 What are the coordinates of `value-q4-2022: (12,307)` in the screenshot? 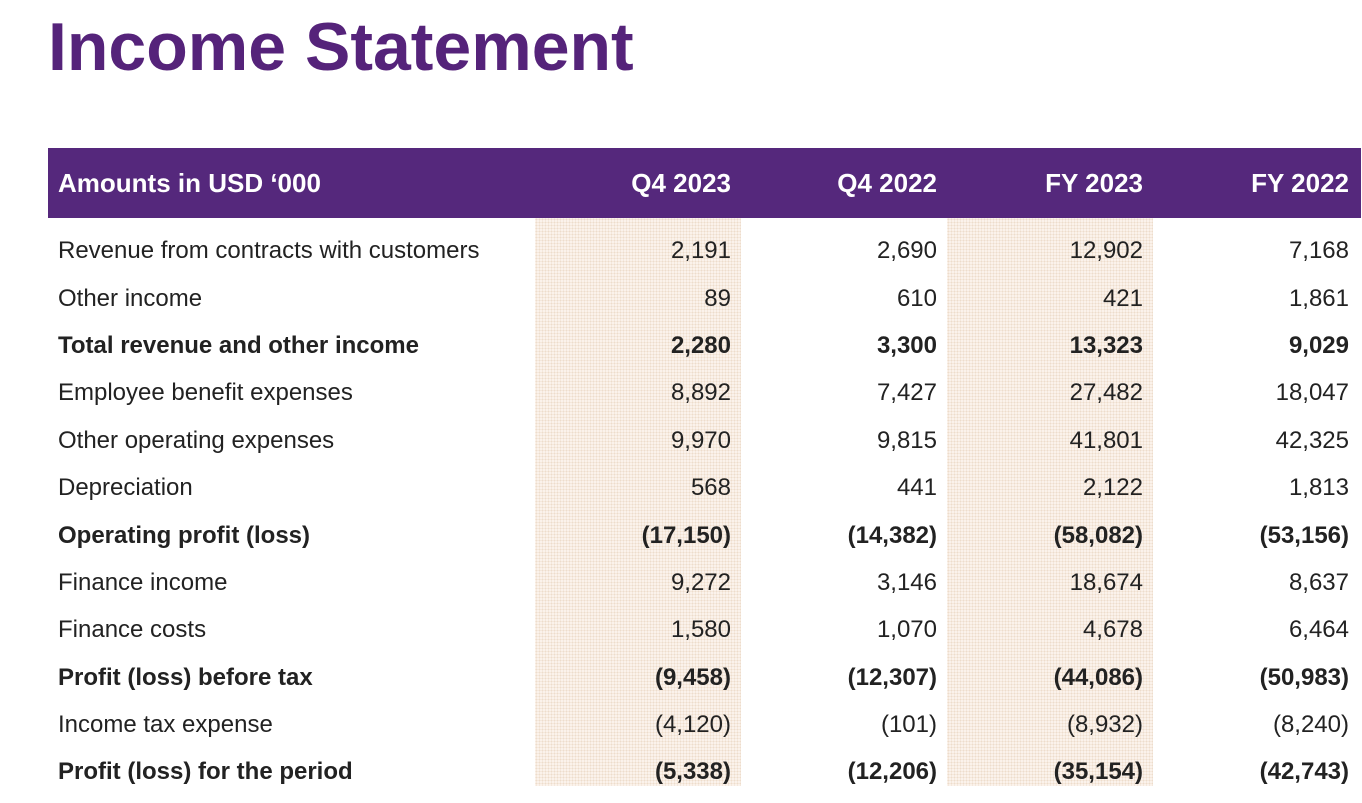 It's located at (892, 677).